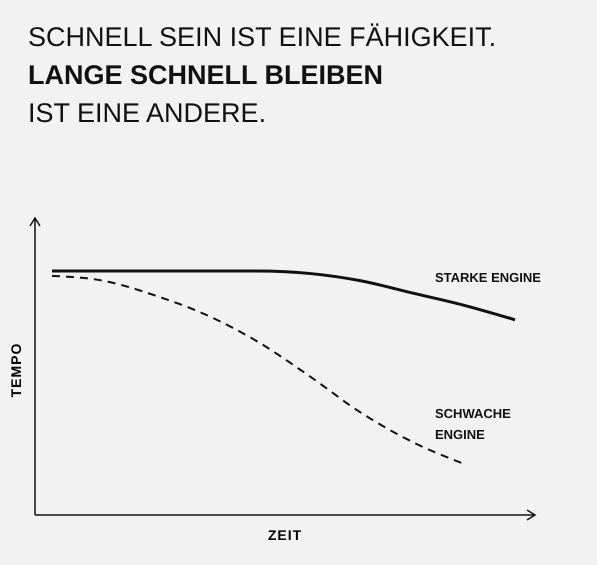  I want to click on chart-title: SCHNELL SEIN IST EINE FÄHIGKEIT., so click(262, 37).